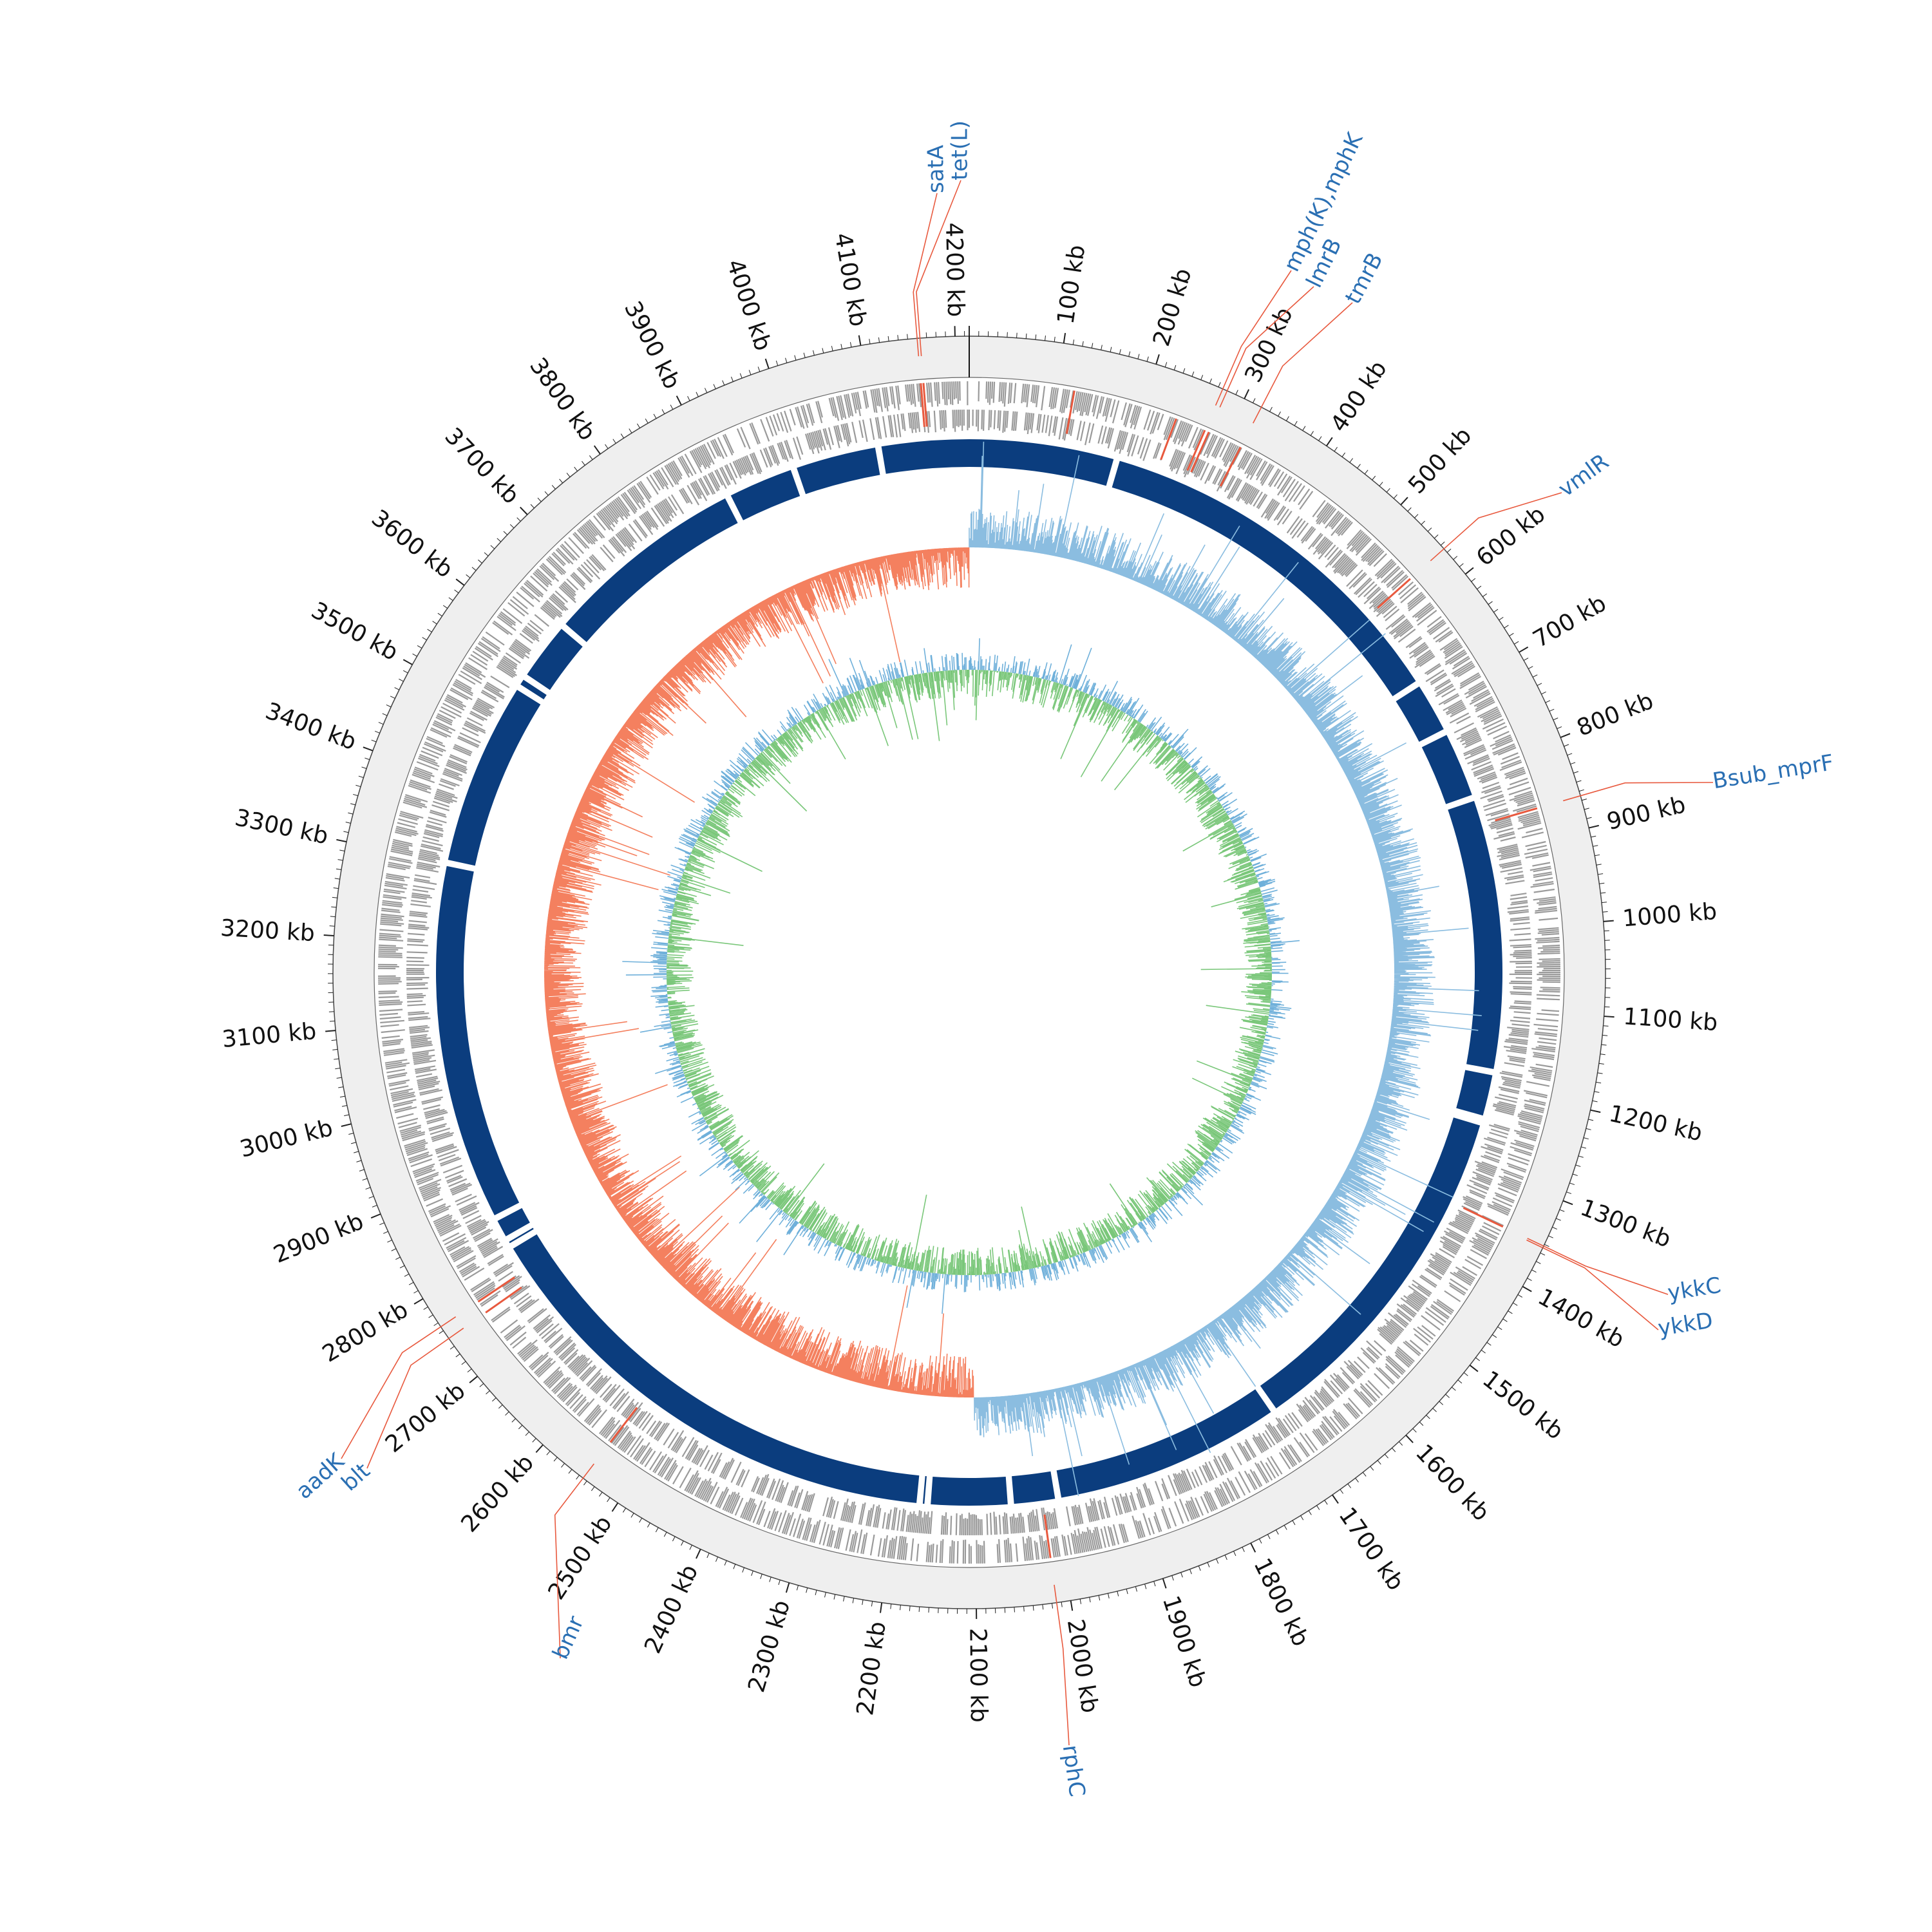  What do you see at coordinates (568, 1638) in the screenshot?
I see `annotation-label: bmr` at bounding box center [568, 1638].